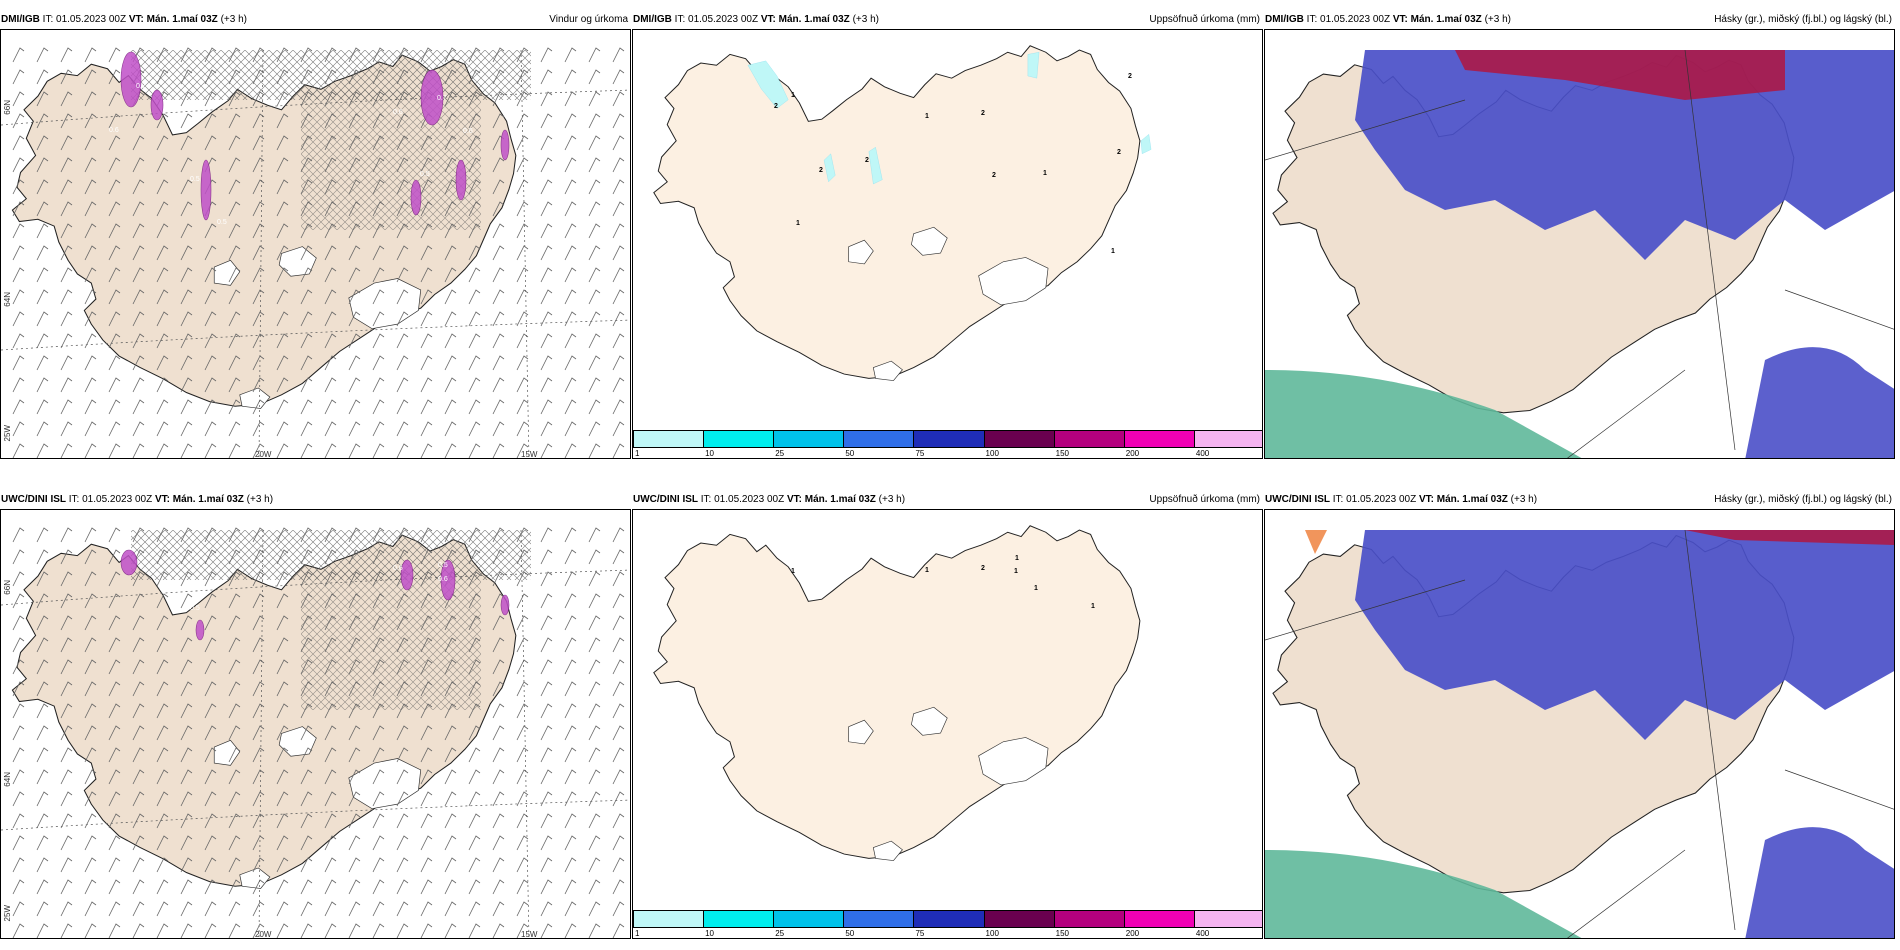 The image size is (1900, 950). I want to click on precip-blob, so click(432, 97).